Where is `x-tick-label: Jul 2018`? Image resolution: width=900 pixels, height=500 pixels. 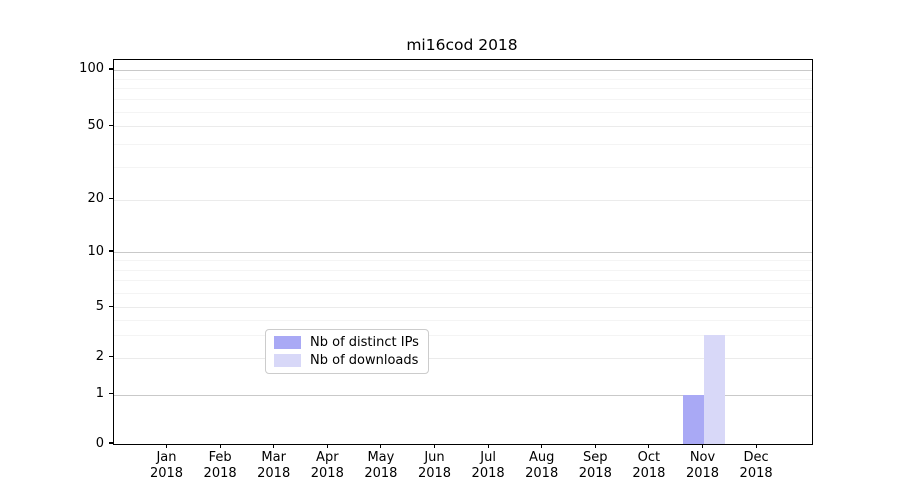
x-tick-label: Jul 2018 is located at coordinates (488, 466).